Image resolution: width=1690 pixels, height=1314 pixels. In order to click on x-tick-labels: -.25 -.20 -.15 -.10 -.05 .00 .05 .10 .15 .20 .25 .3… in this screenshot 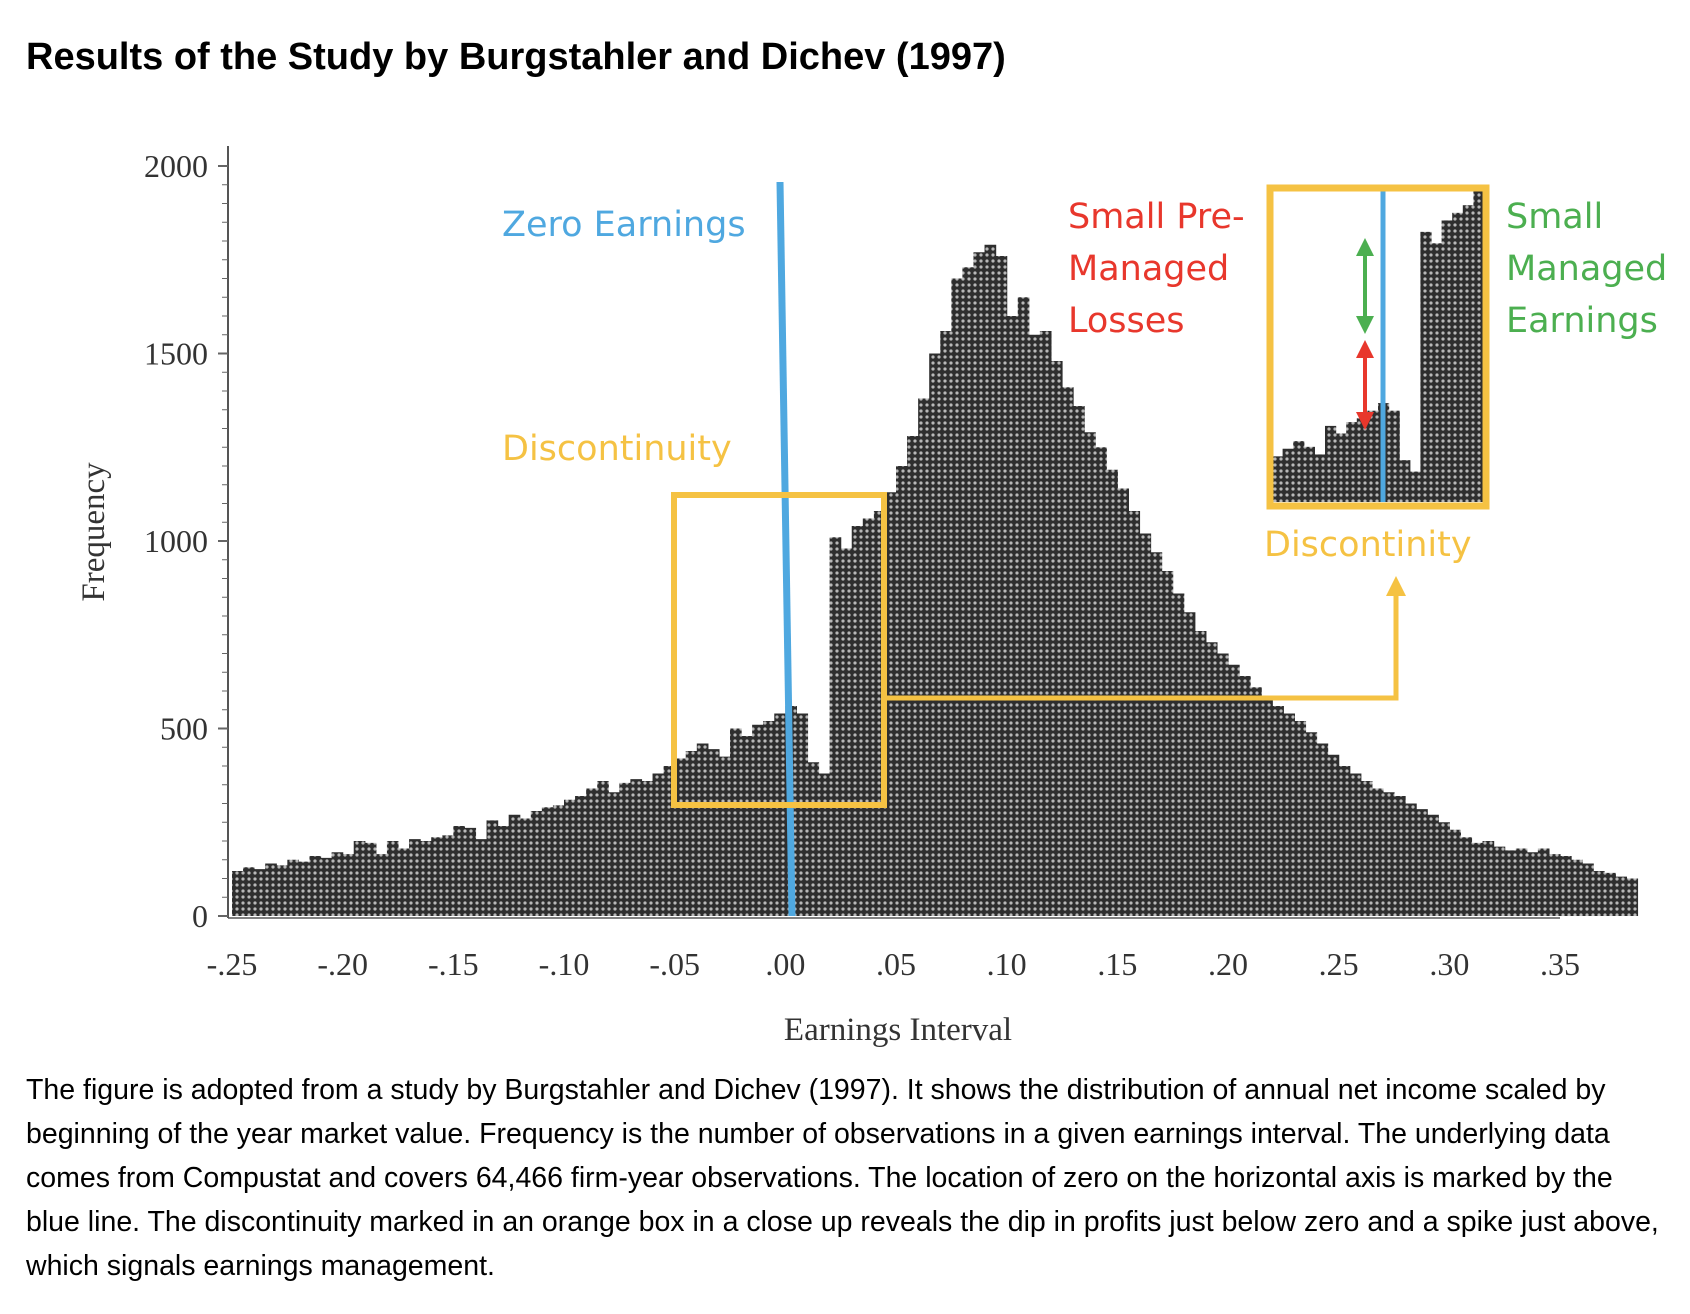, I will do `click(893, 964)`.